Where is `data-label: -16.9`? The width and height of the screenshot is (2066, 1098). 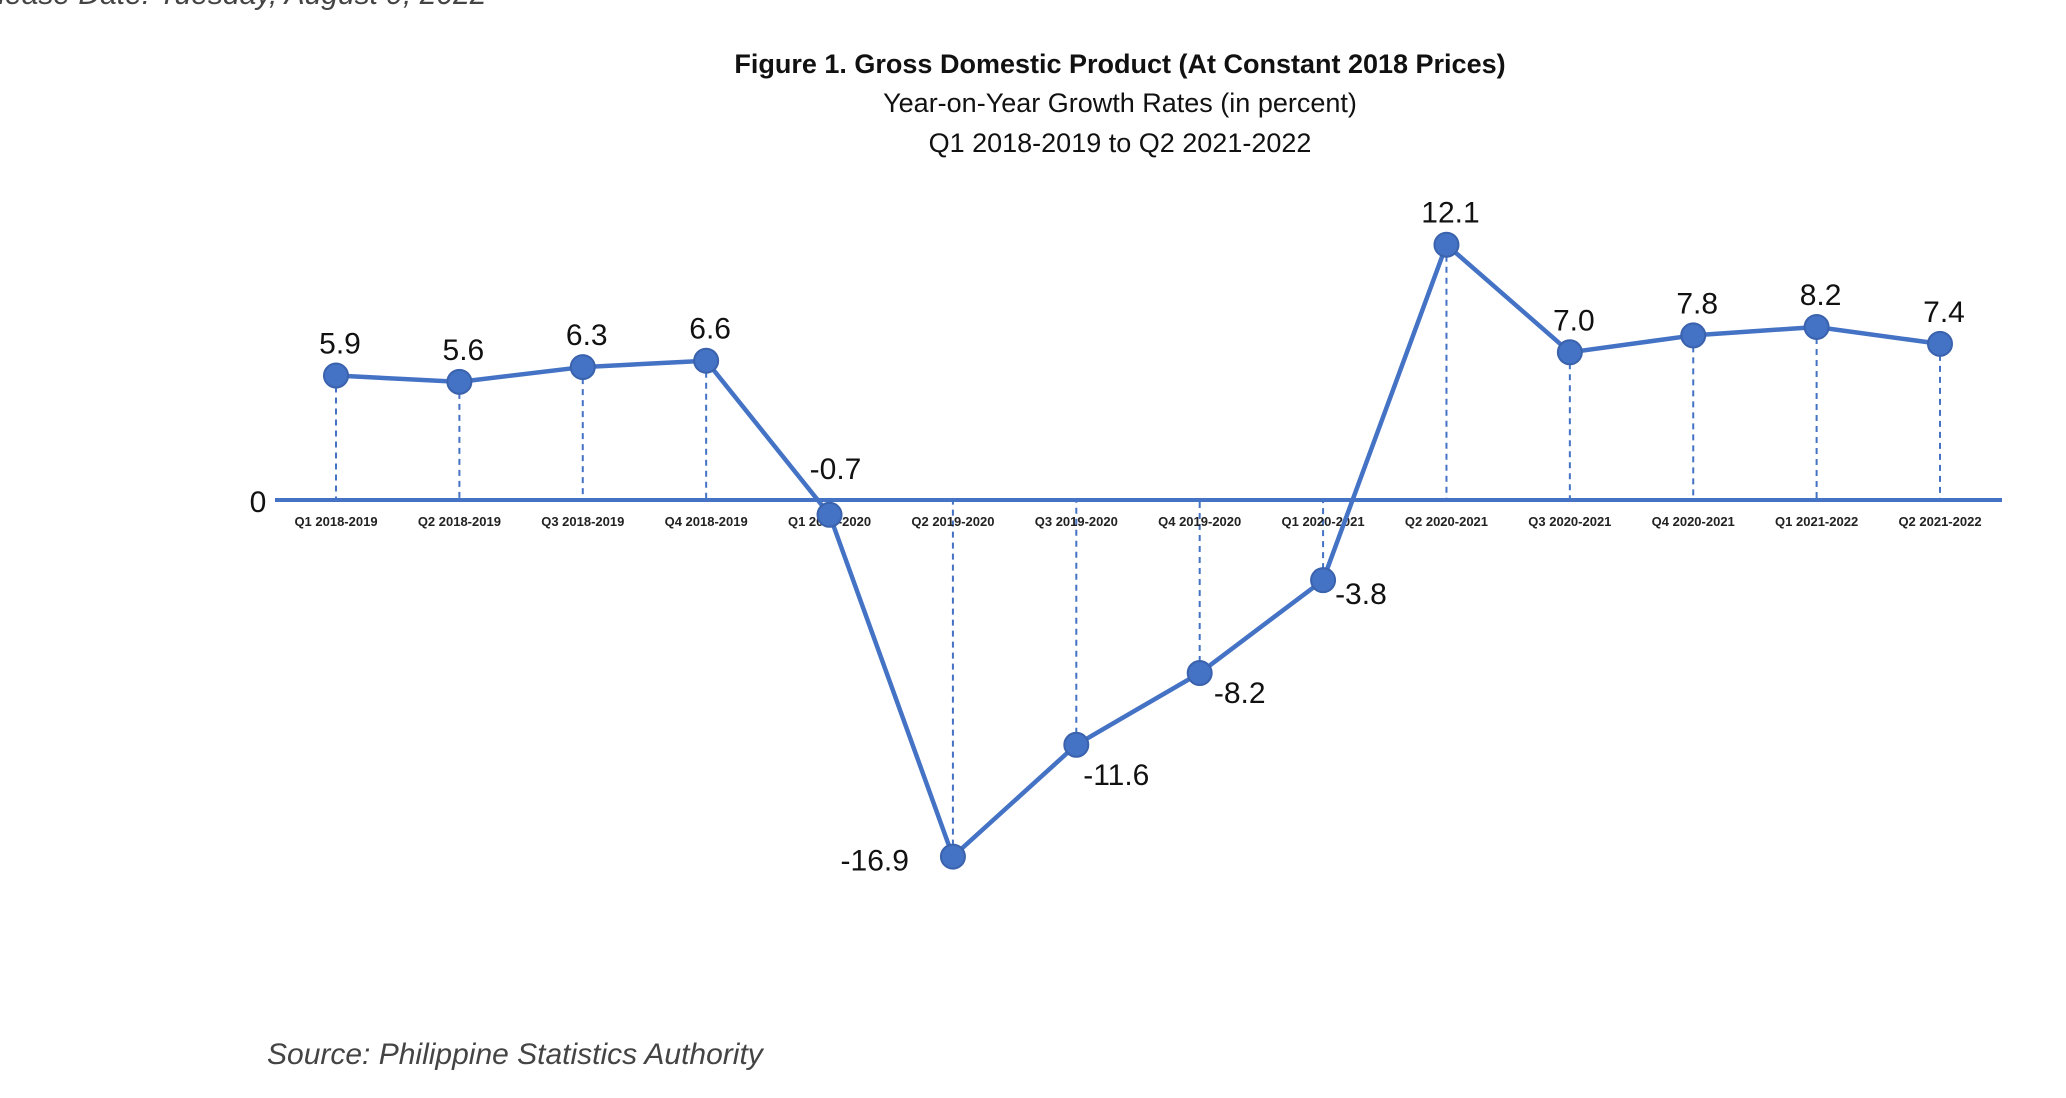 data-label: -16.9 is located at coordinates (875, 861).